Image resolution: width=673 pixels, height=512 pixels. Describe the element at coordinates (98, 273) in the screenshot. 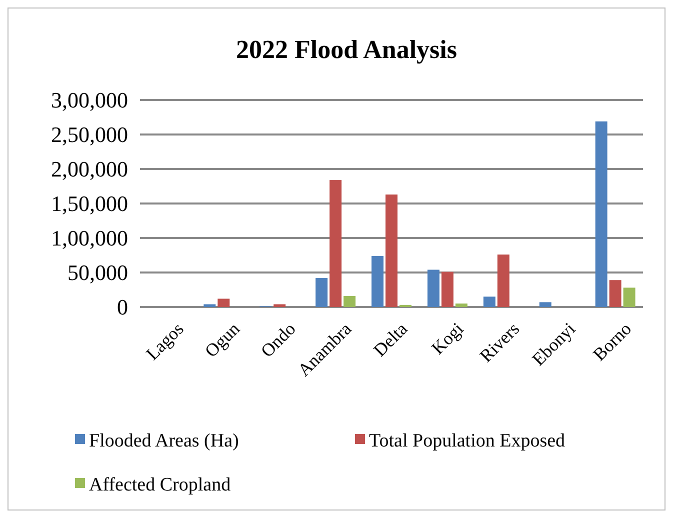

I see `y-tick-label: 50,000` at that location.